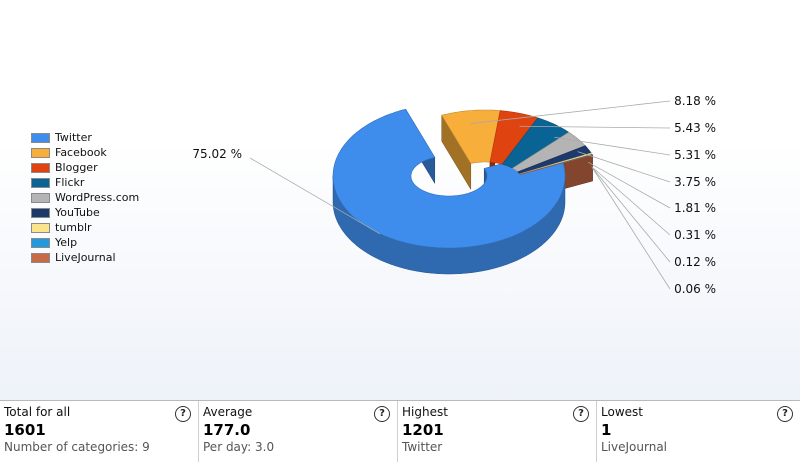 This screenshot has width=800, height=462. I want to click on value-label-youtube: 1.81 %, so click(695, 208).